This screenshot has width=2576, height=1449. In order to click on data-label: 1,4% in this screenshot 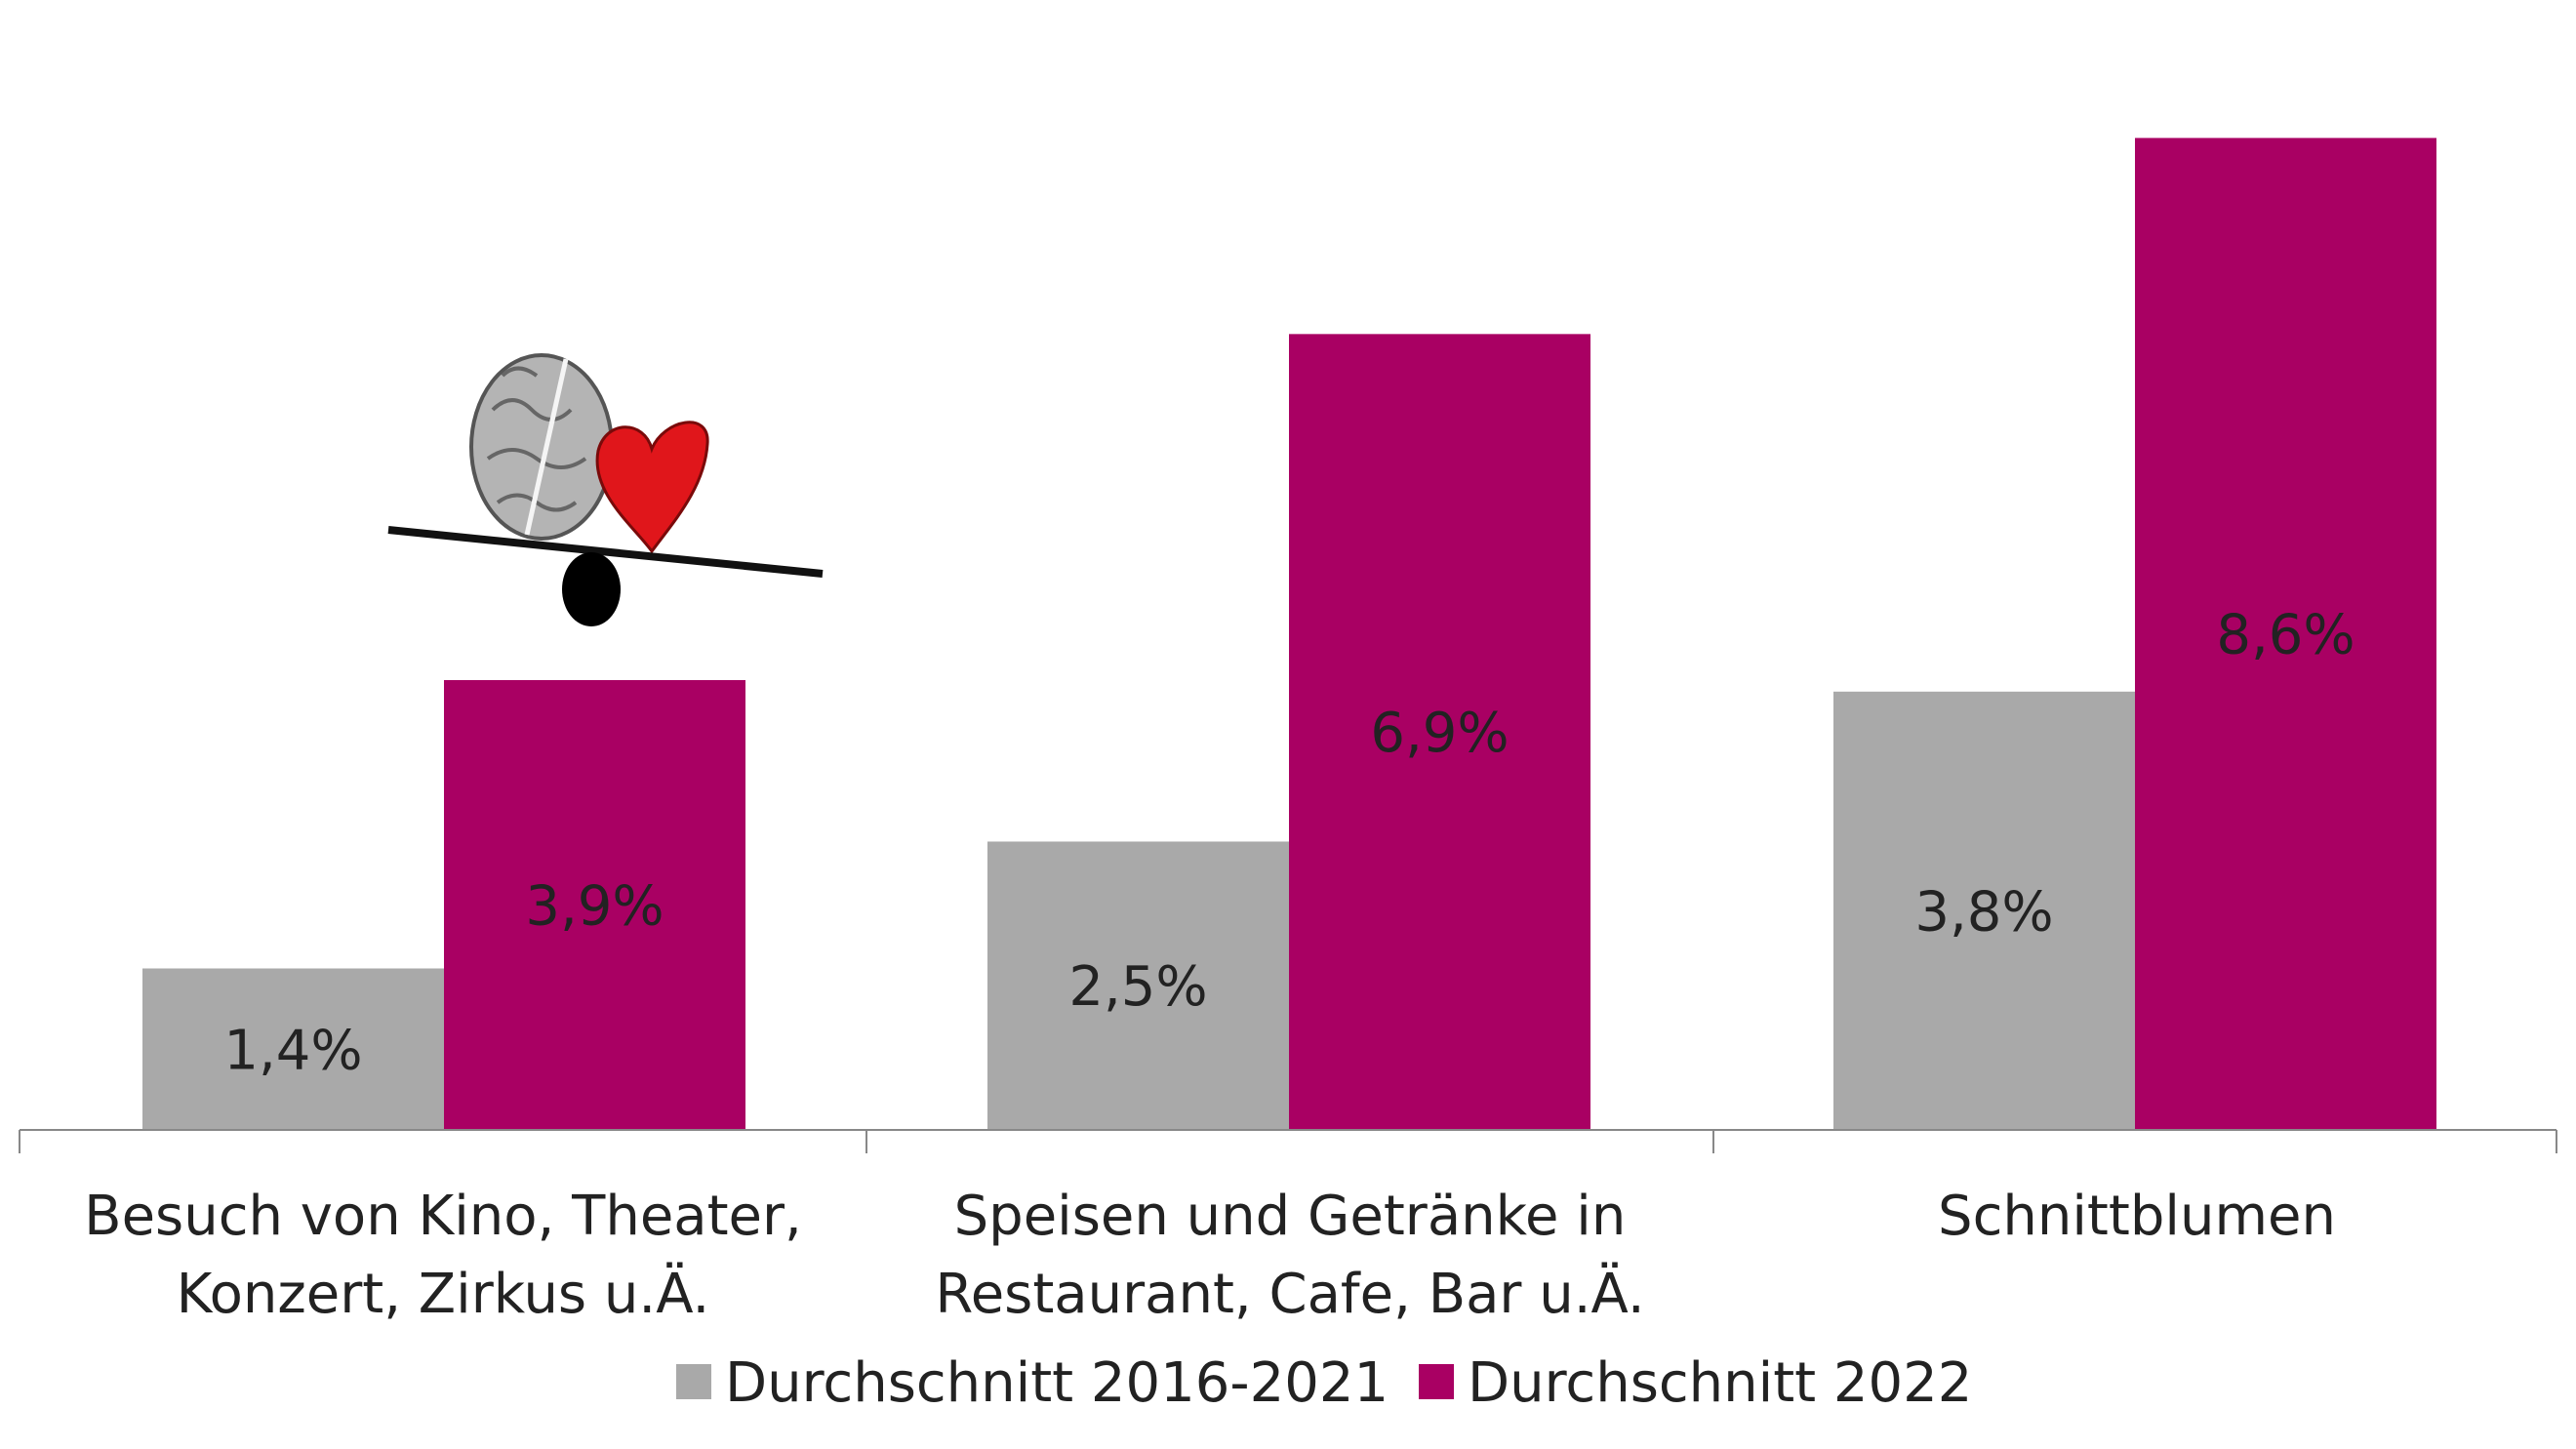, I will do `click(292, 1050)`.